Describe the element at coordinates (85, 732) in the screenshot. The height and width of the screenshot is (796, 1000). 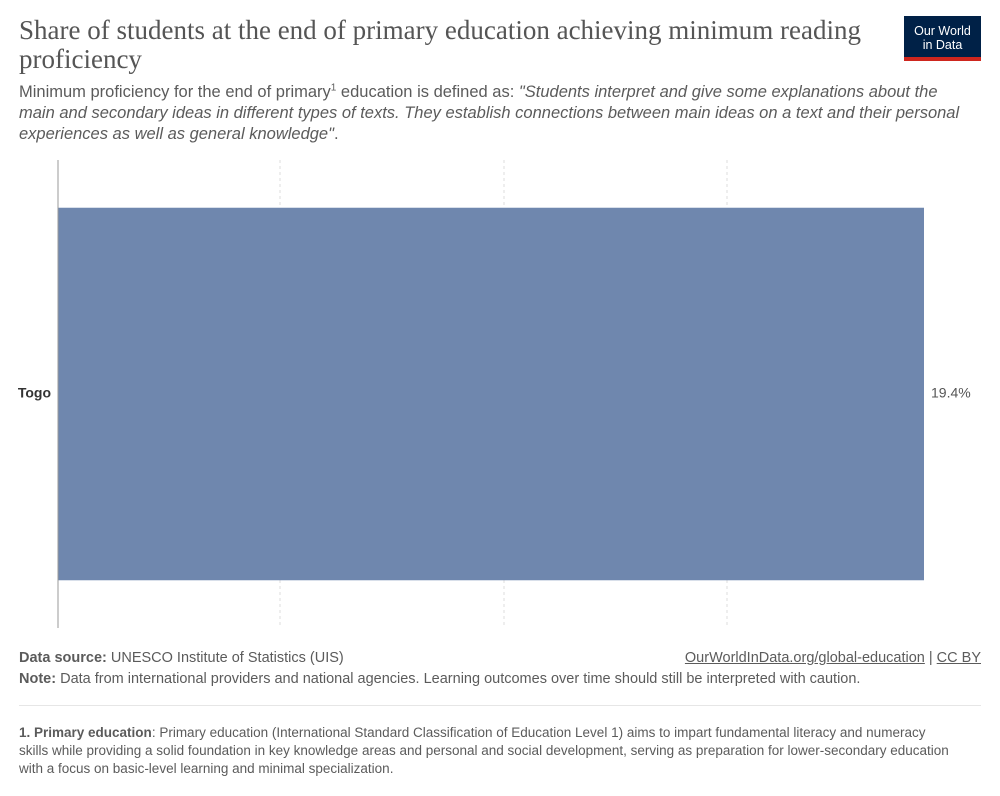
I see `footnote-label: 1. Primary education` at that location.